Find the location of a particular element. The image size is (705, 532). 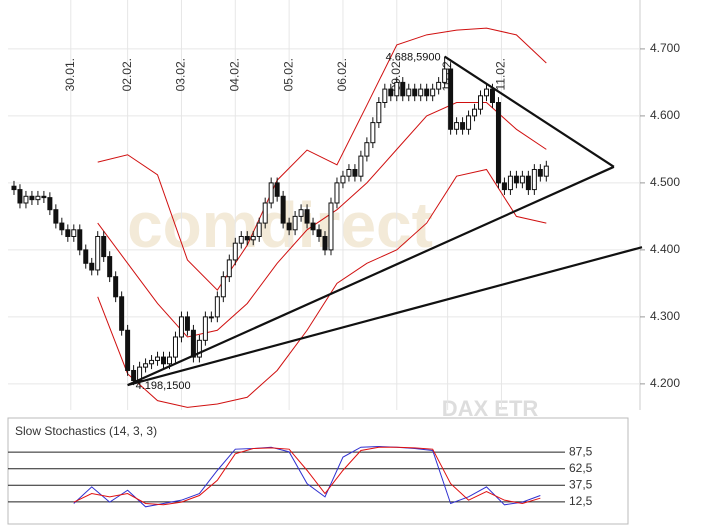

y-tick-label: 4.400 is located at coordinates (665, 249).